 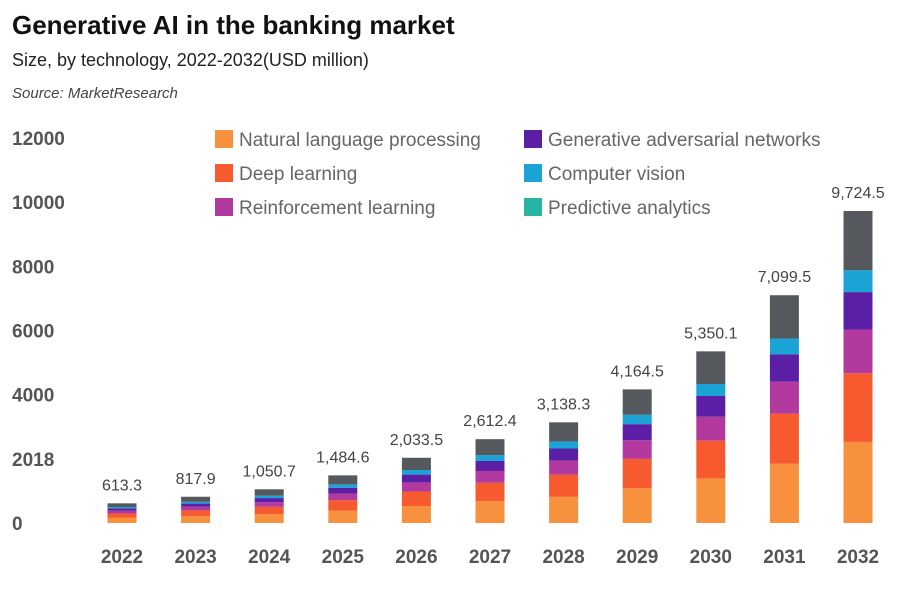 I want to click on x-tick-label: 2024, so click(x=269, y=557).